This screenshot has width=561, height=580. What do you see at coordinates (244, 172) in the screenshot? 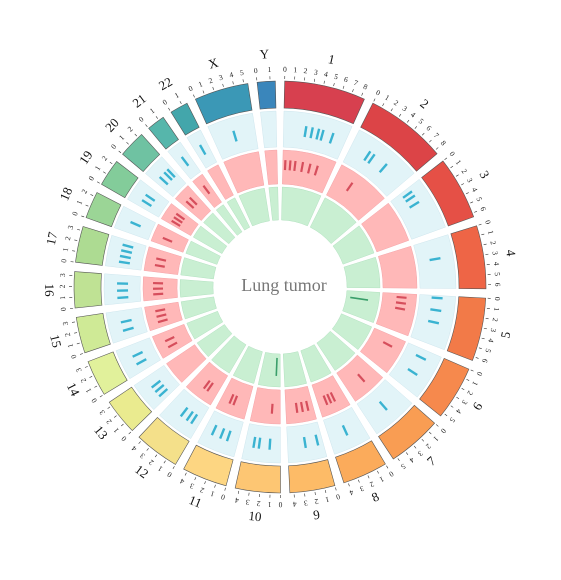
I see `cnv-track-X` at bounding box center [244, 172].